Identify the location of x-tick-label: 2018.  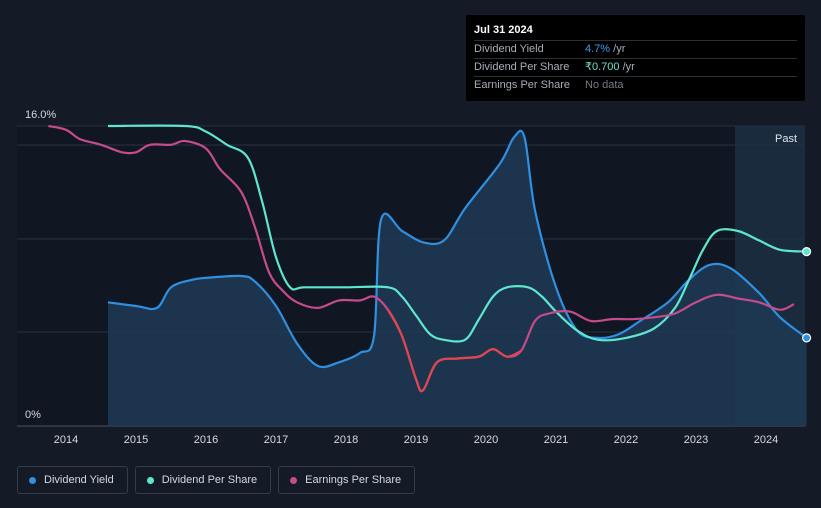
(346, 440).